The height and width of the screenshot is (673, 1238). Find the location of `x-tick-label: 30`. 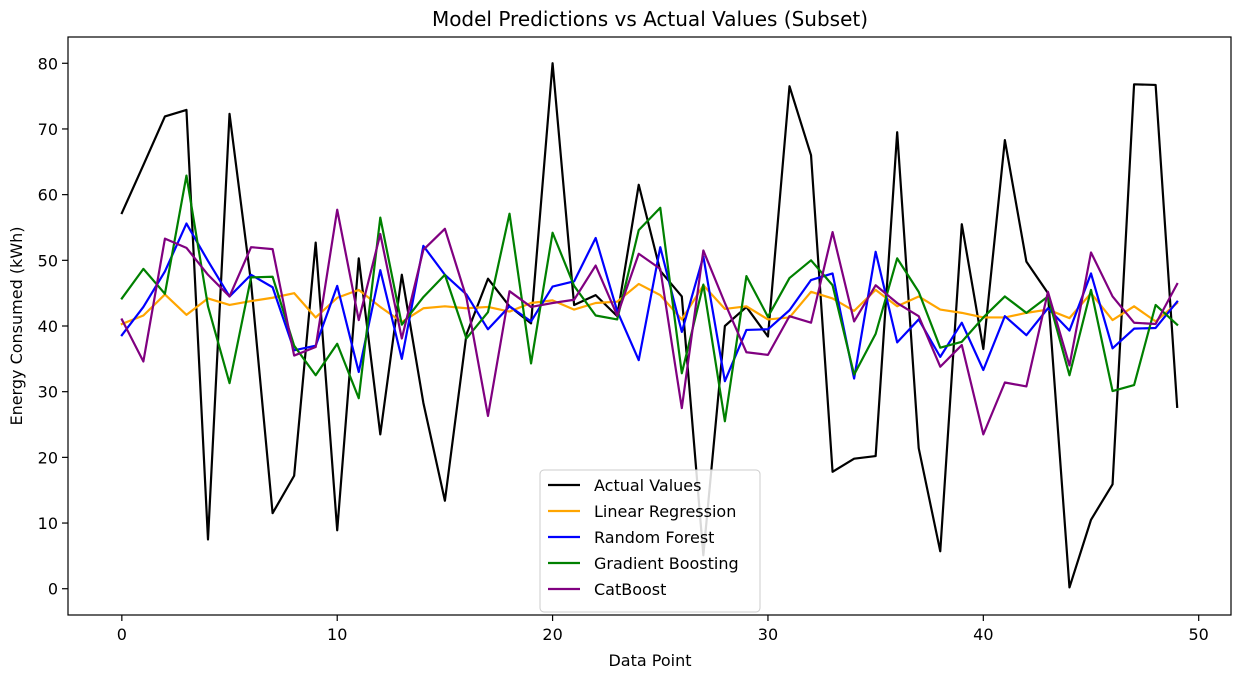

x-tick-label: 30 is located at coordinates (768, 634).